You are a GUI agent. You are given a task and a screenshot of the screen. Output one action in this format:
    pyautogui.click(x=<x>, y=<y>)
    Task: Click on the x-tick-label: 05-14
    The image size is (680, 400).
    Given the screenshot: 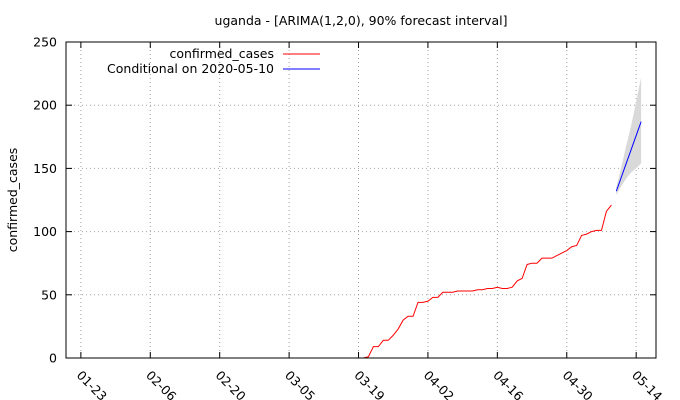 What is the action you would take?
    pyautogui.click(x=647, y=384)
    